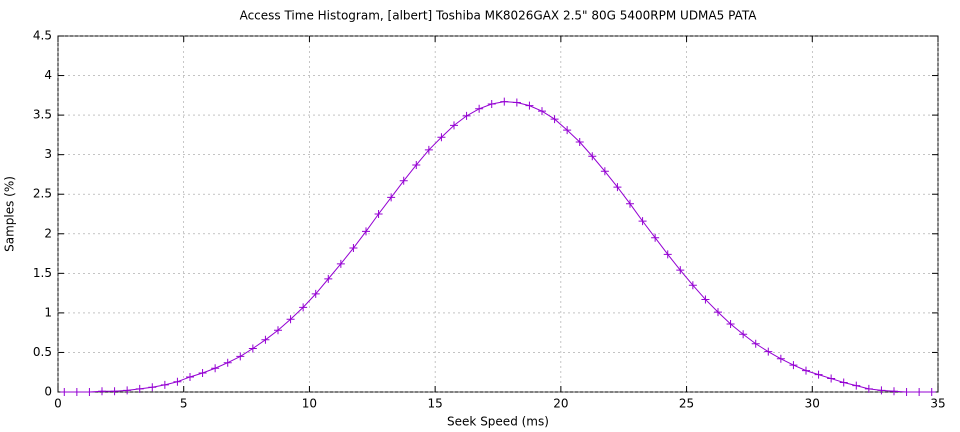 The width and height of the screenshot is (960, 432). What do you see at coordinates (686, 404) in the screenshot?
I see `x-tick-label: 25` at bounding box center [686, 404].